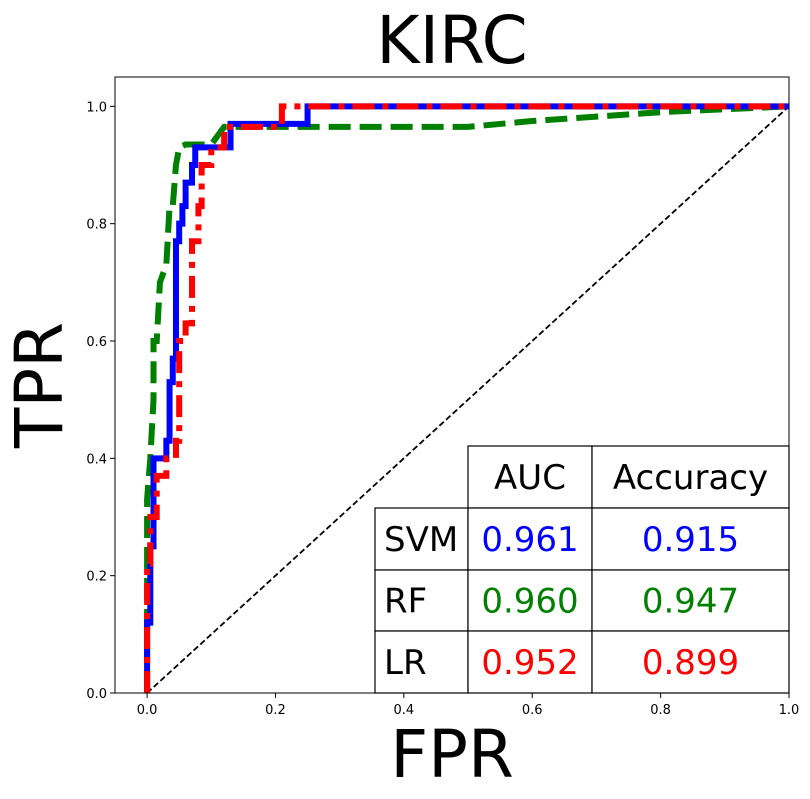 The height and width of the screenshot is (799, 810). I want to click on x-tick-label: 0.2, so click(275, 710).